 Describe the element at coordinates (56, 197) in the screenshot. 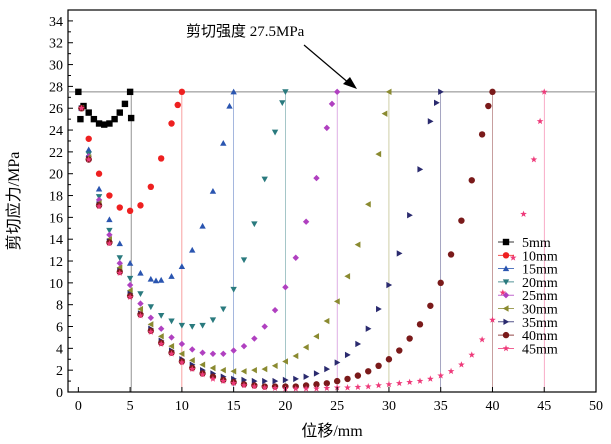

I see `y-tick-label: 18` at that location.